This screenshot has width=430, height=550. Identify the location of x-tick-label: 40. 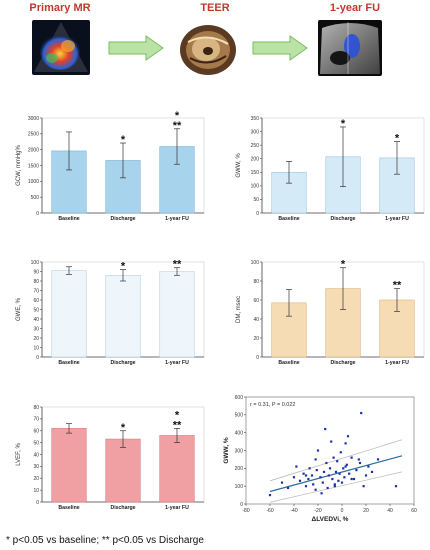
(390, 511).